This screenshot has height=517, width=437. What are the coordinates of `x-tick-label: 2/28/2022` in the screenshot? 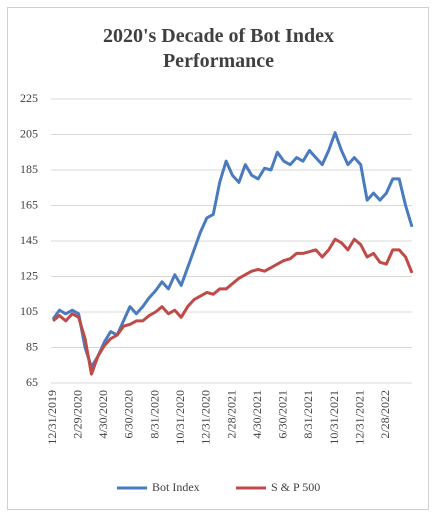 It's located at (385, 414).